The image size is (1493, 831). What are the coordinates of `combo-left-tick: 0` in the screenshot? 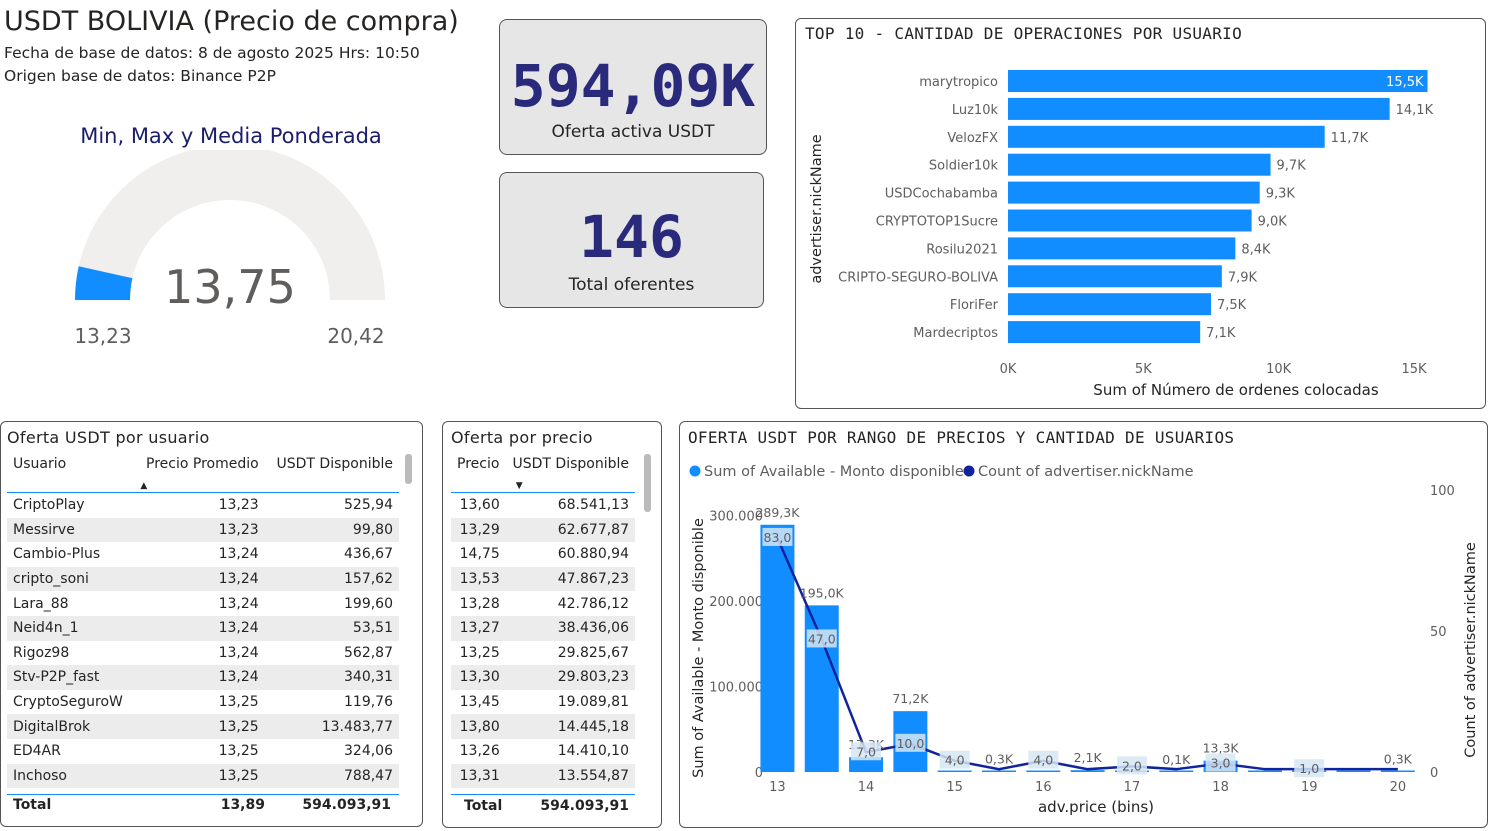 It's located at (759, 773).